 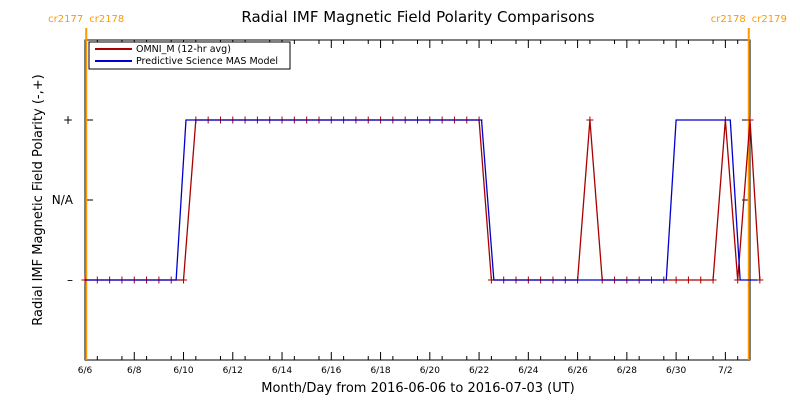 What do you see at coordinates (479, 371) in the screenshot?
I see `x-tick-label: 6/22` at bounding box center [479, 371].